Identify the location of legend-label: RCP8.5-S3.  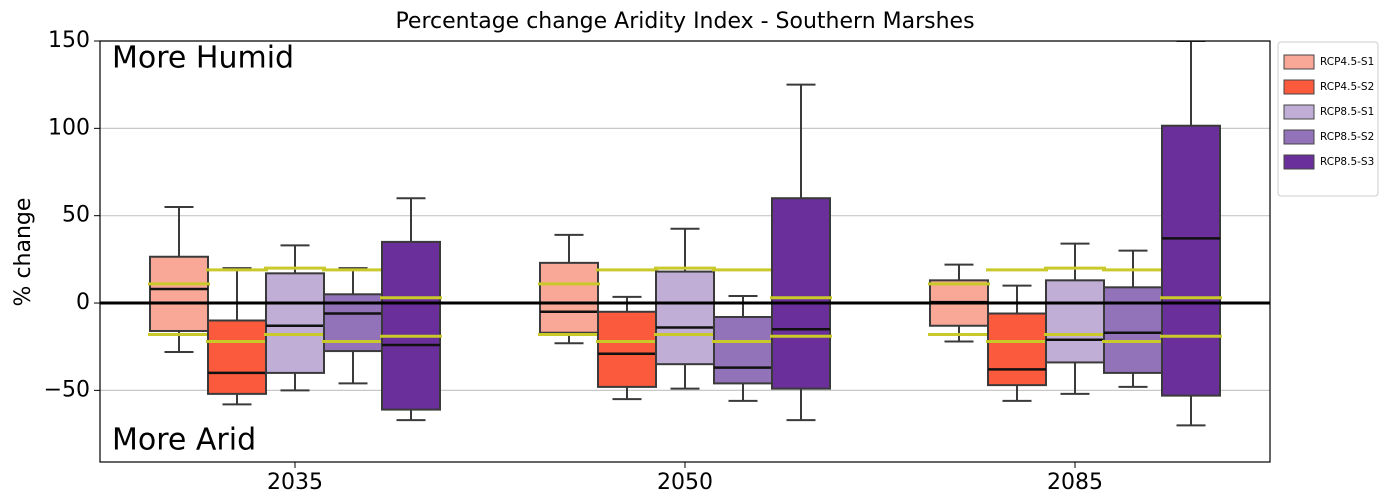
(1347, 162).